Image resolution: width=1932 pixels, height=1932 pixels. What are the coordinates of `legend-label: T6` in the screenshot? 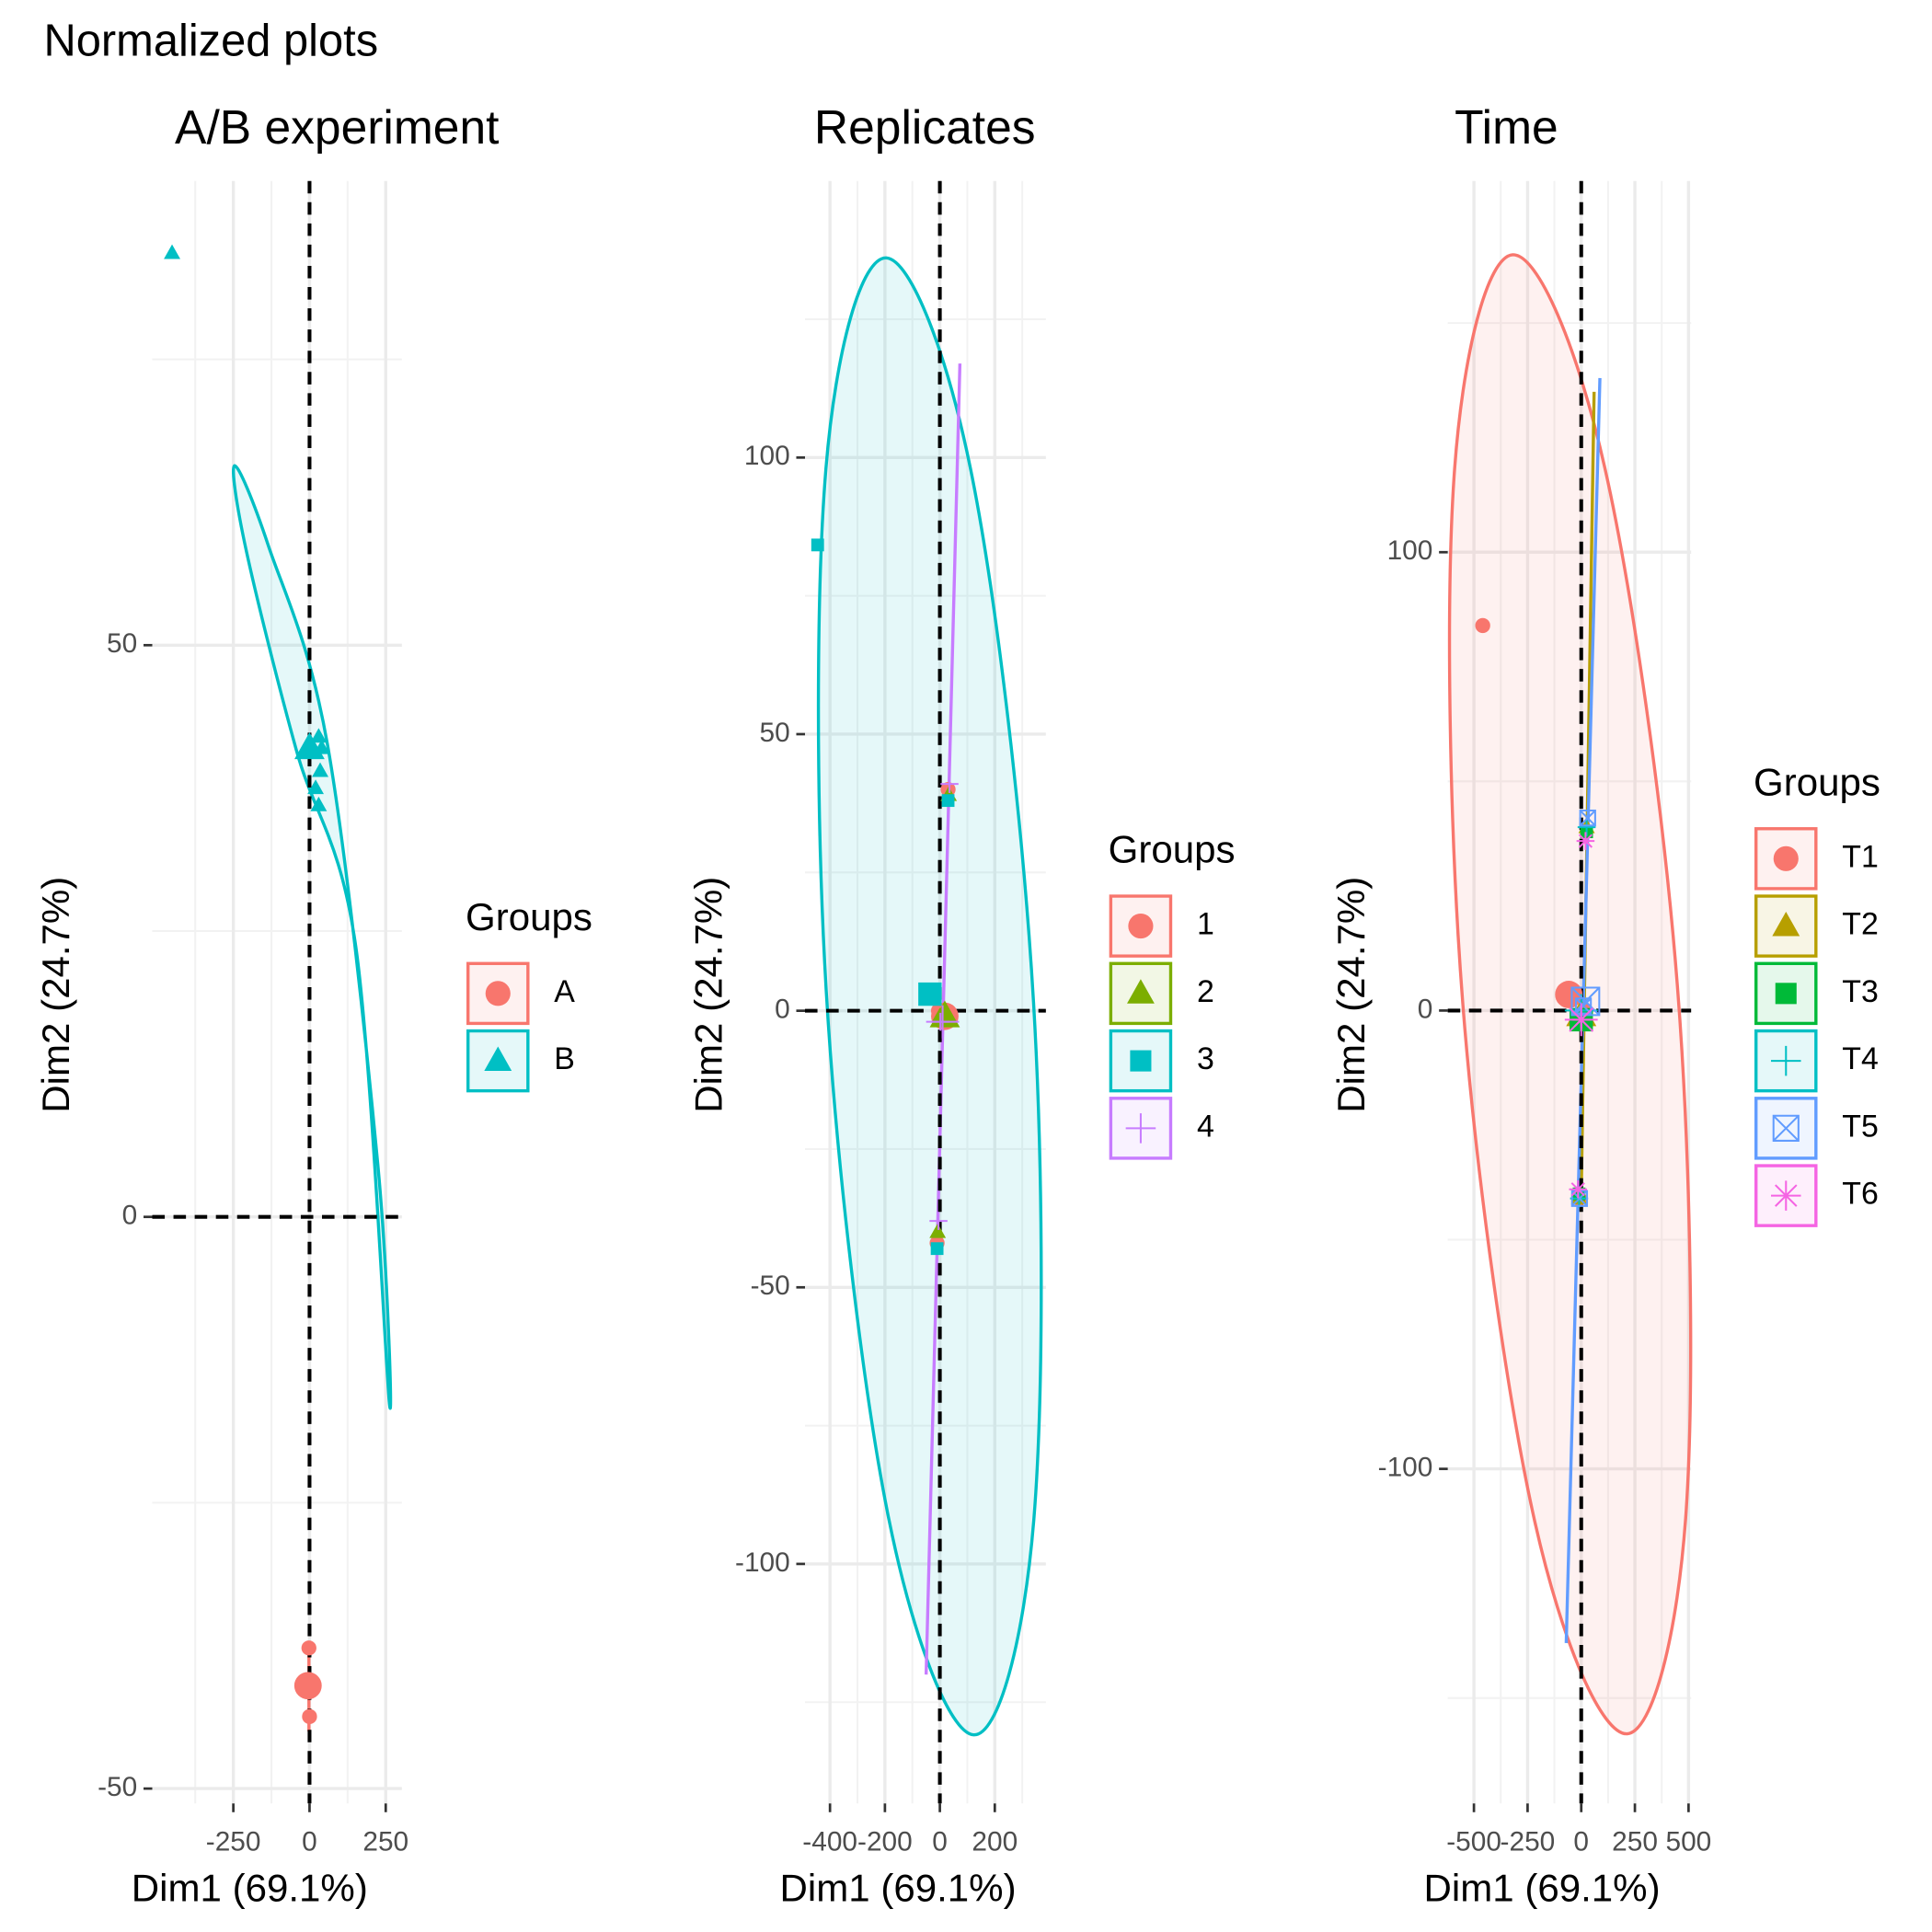 It's located at (1860, 1194).